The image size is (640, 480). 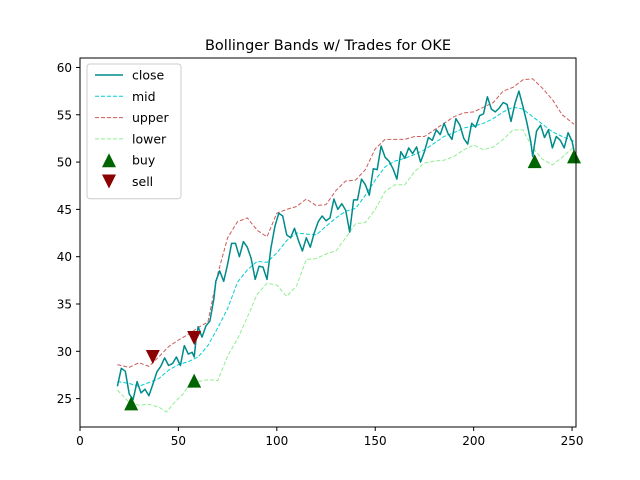 I want to click on legend-label-sell: sell, so click(x=142, y=181).